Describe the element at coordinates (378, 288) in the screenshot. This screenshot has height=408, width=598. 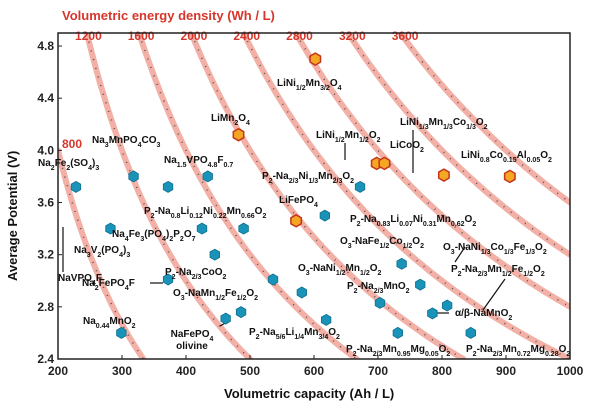
I see `point-label: P2-Na2/3MnO2` at that location.